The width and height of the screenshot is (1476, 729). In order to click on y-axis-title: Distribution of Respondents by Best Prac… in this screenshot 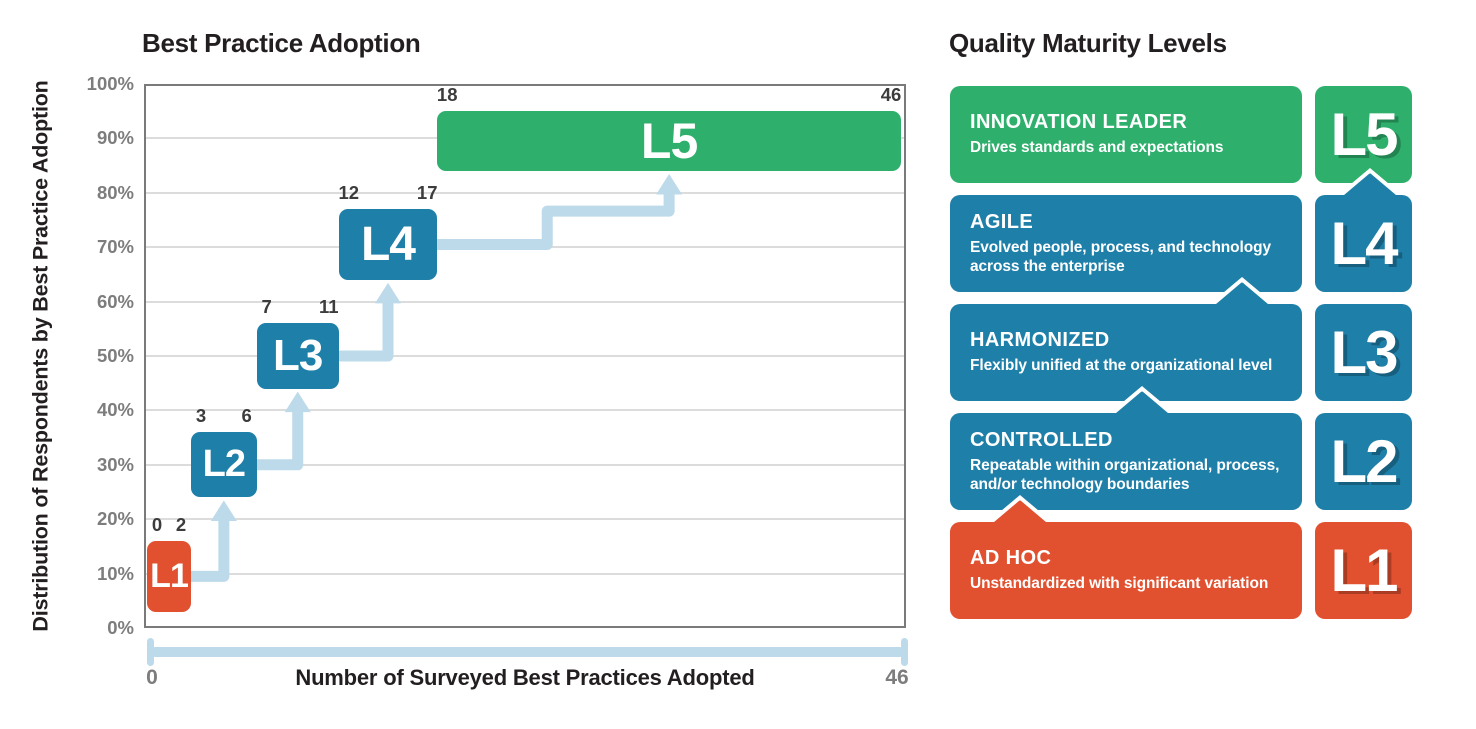, I will do `click(40, 356)`.